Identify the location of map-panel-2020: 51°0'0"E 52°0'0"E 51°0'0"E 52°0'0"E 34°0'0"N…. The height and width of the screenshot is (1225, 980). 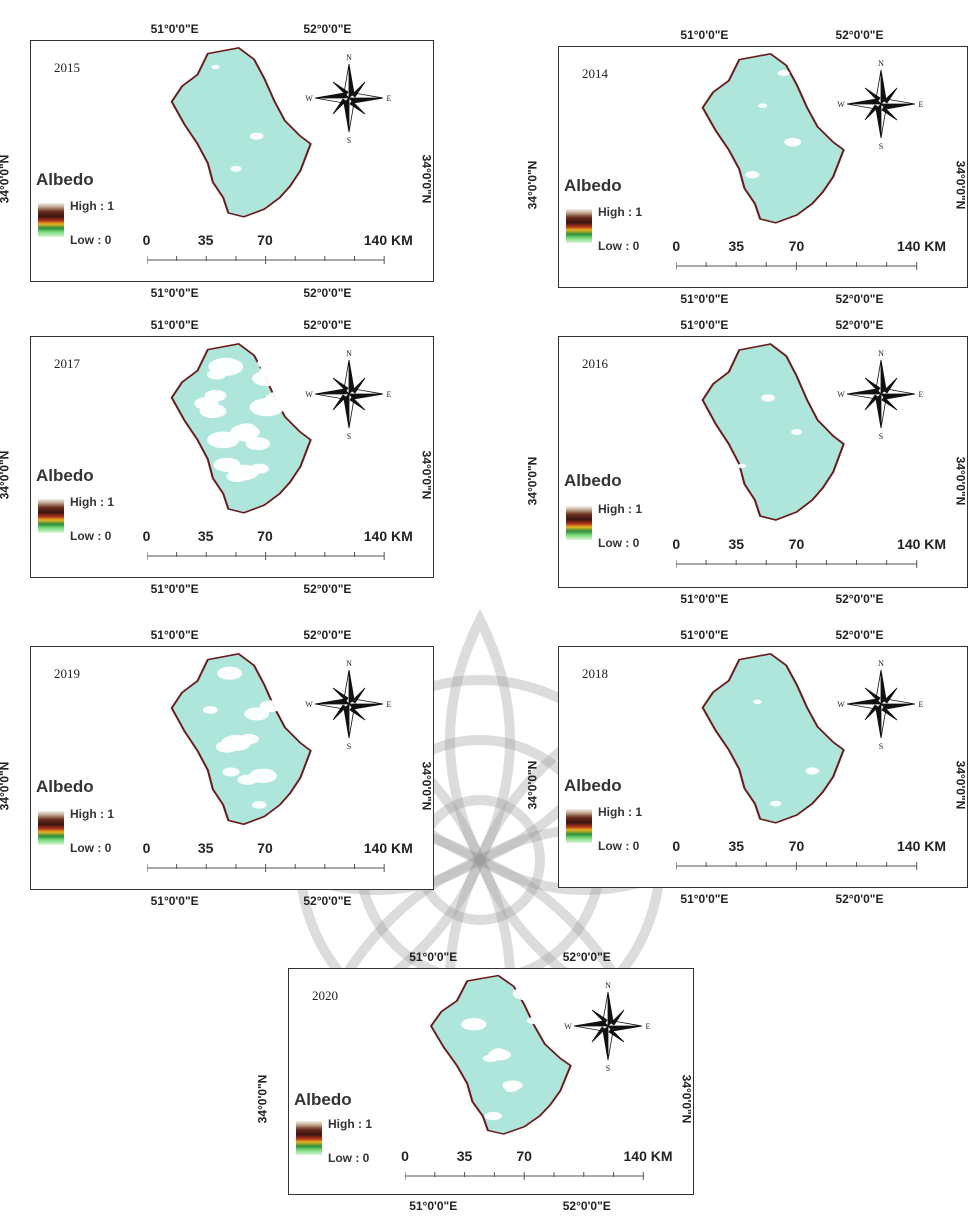
(474, 1087).